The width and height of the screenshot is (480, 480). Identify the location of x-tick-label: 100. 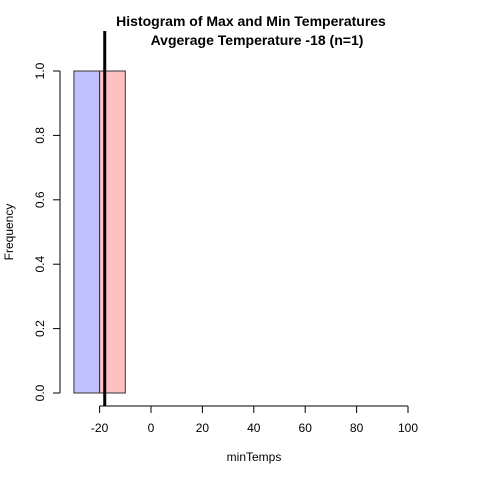
(408, 428).